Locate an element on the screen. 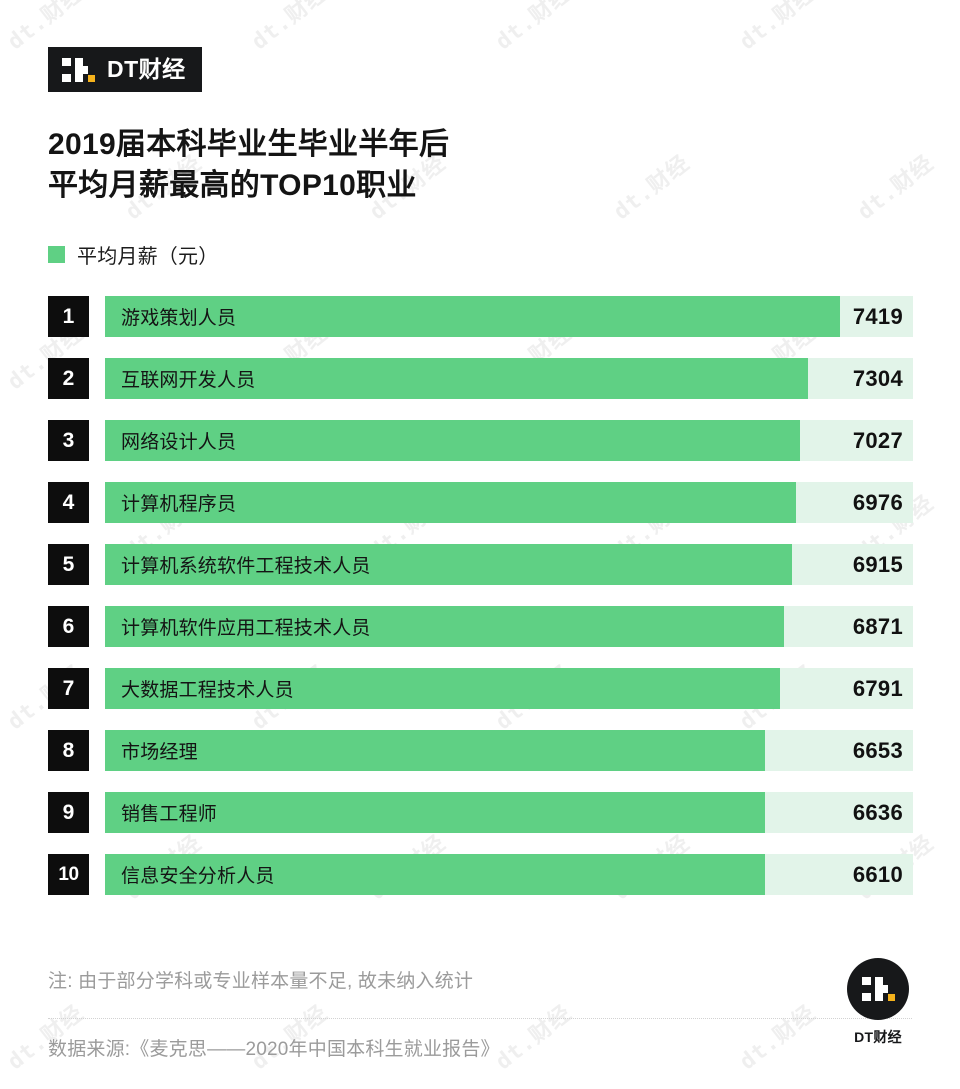 The width and height of the screenshot is (960, 1089). bar-category-label: 销售工程师 is located at coordinates (169, 814).